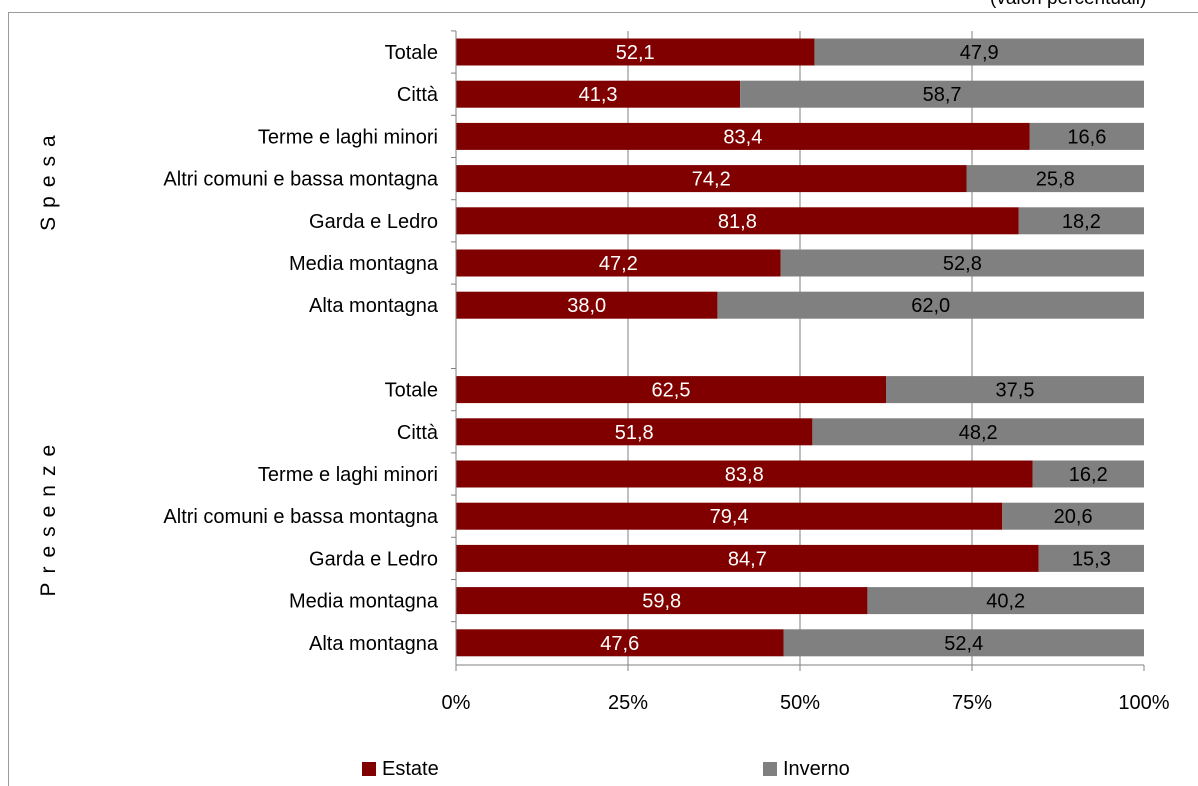  I want to click on data-label-estate: 52,1, so click(635, 53).